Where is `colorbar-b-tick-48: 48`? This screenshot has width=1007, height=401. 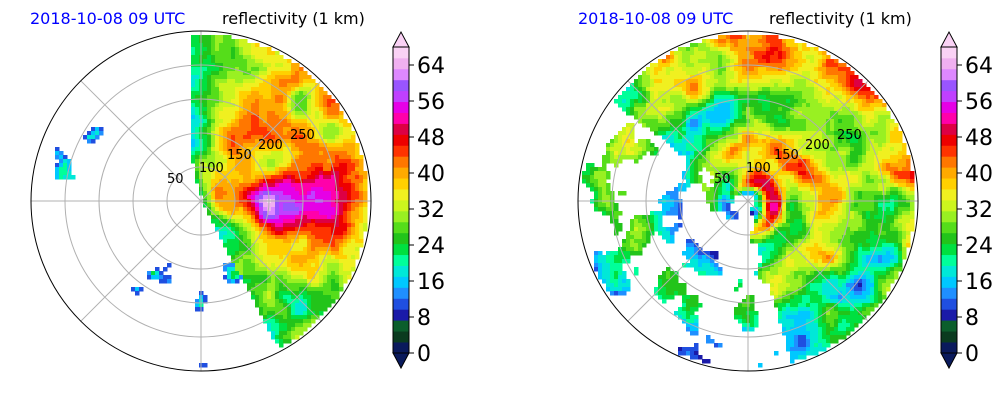
colorbar-b-tick-48: 48 is located at coordinates (979, 138).